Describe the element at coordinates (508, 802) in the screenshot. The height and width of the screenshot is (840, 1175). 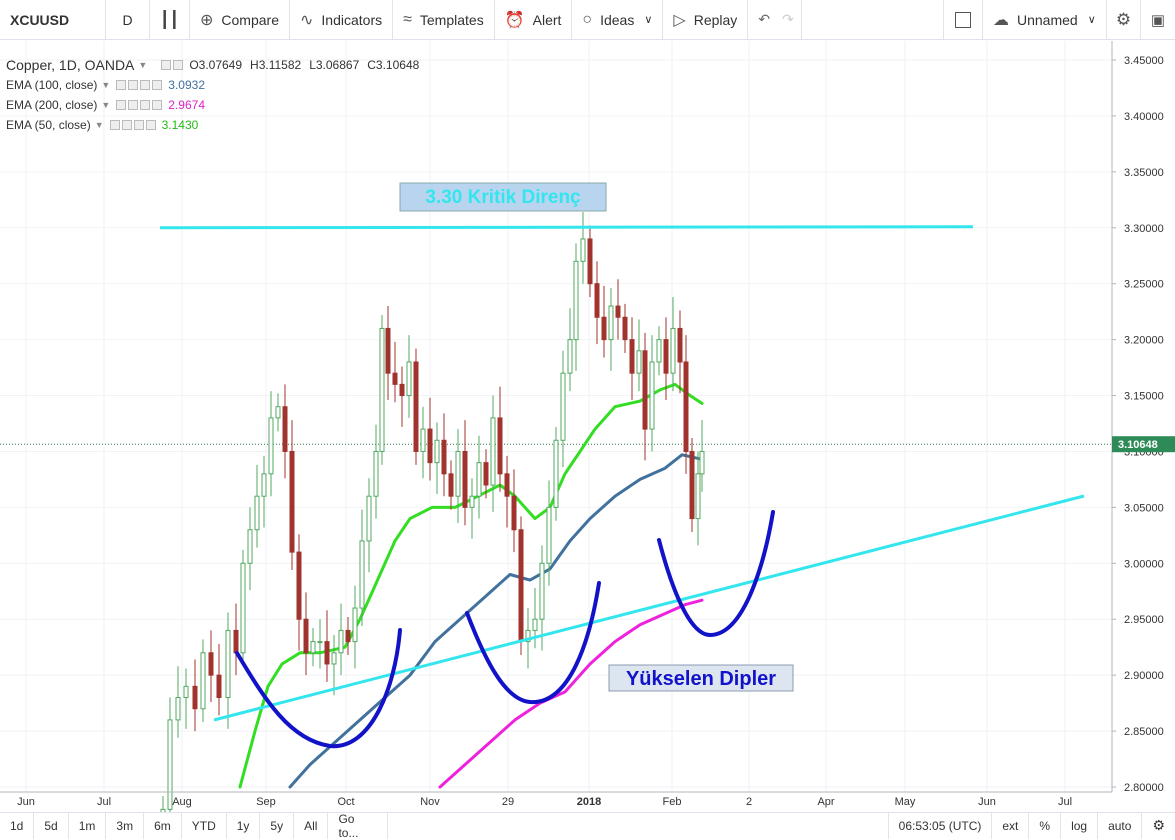
I see `x-tick-label: 29` at that location.